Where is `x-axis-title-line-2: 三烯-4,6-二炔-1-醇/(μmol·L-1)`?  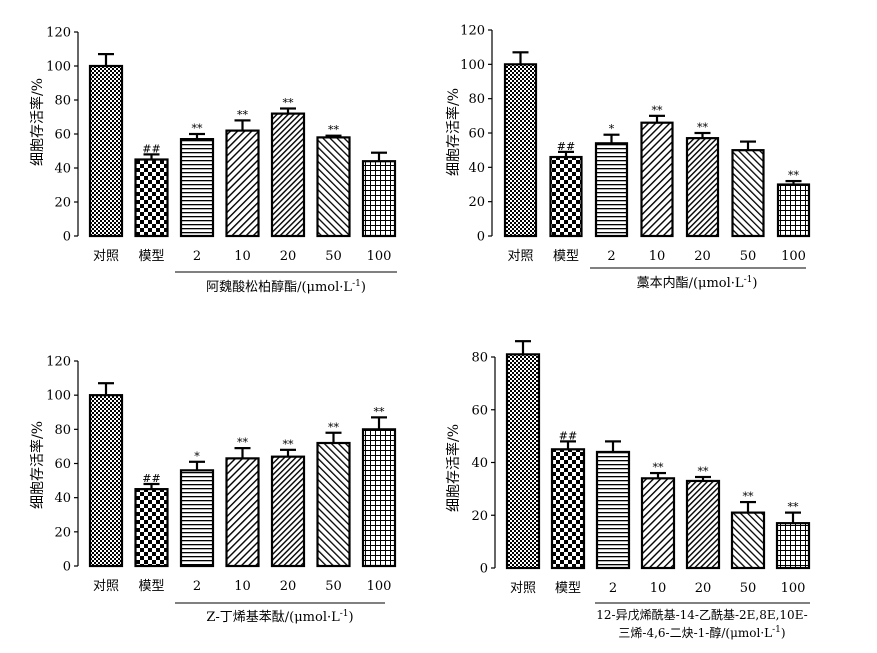 x-axis-title-line-2: 三烯-4,6-二炔-1-醇/(μmol·L-1) is located at coordinates (701, 632).